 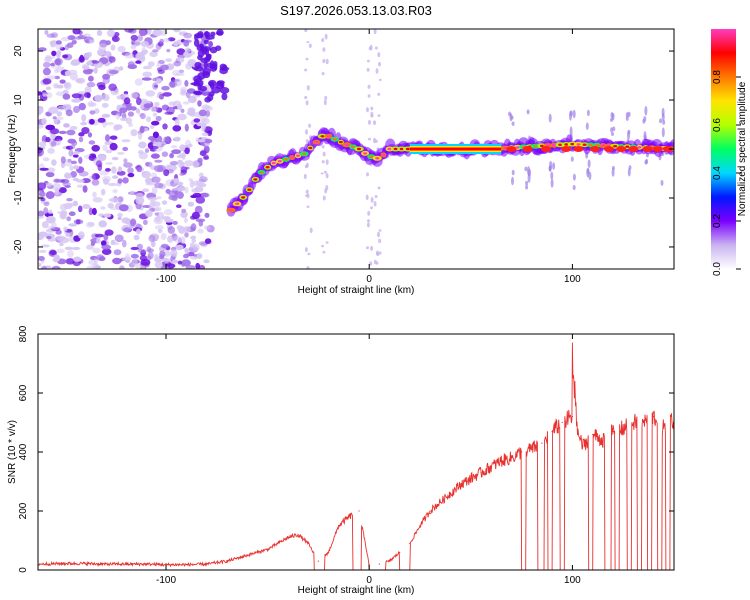 I want to click on x-tick-label: 100, so click(x=572, y=580).